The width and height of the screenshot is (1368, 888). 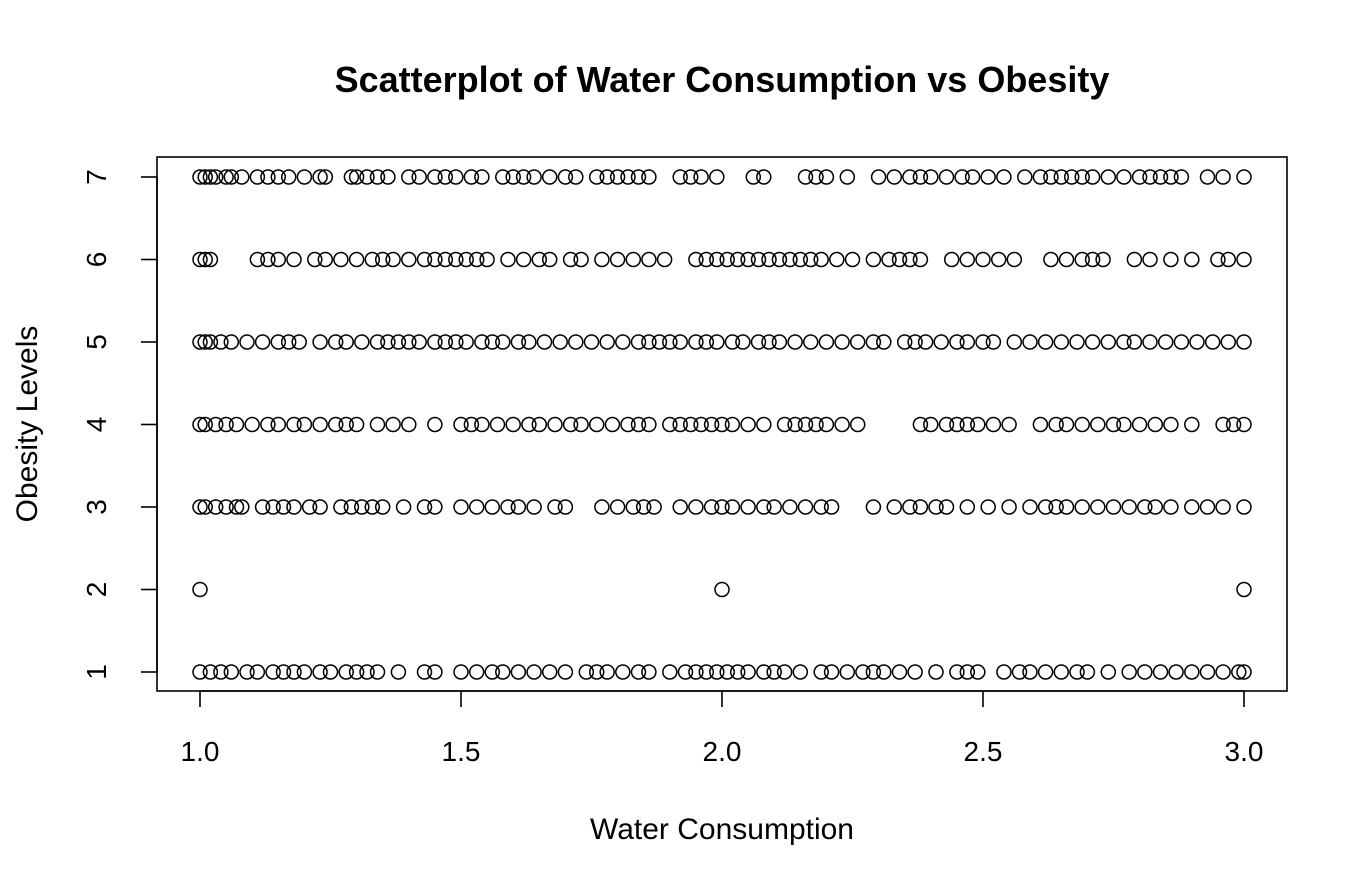 What do you see at coordinates (1244, 751) in the screenshot?
I see `x-tick-label: 3.0` at bounding box center [1244, 751].